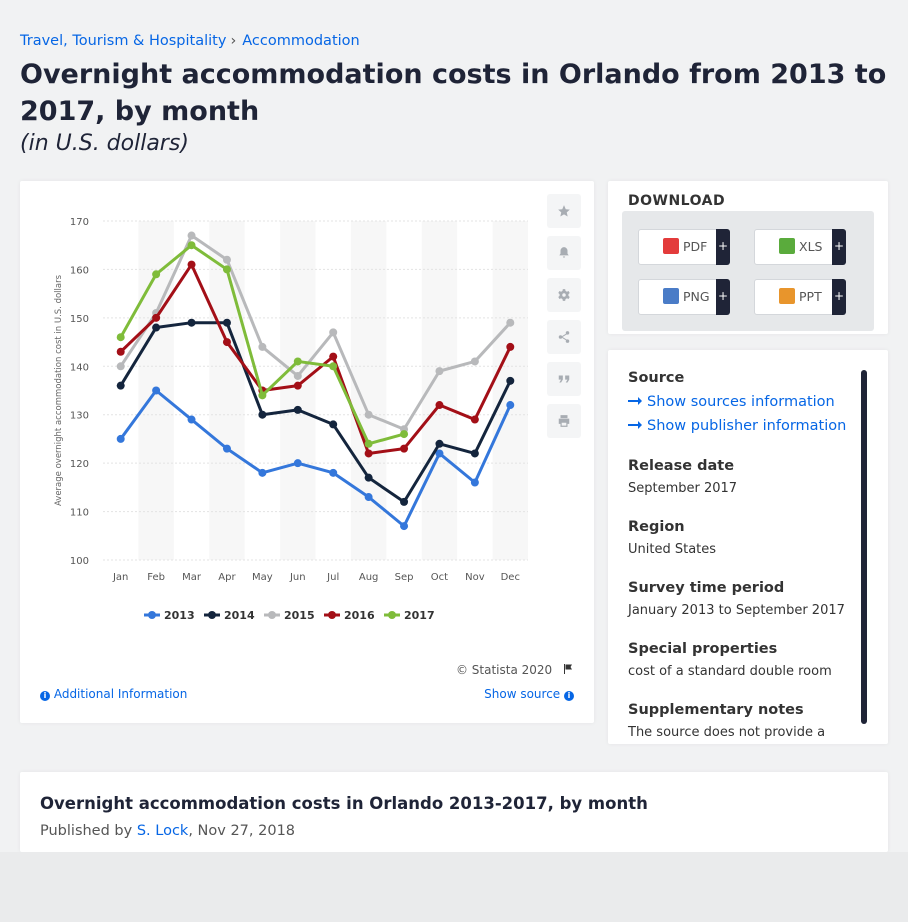 The image size is (908, 922). What do you see at coordinates (409, 615) in the screenshot?
I see `legend-item-2017: 2017` at bounding box center [409, 615].